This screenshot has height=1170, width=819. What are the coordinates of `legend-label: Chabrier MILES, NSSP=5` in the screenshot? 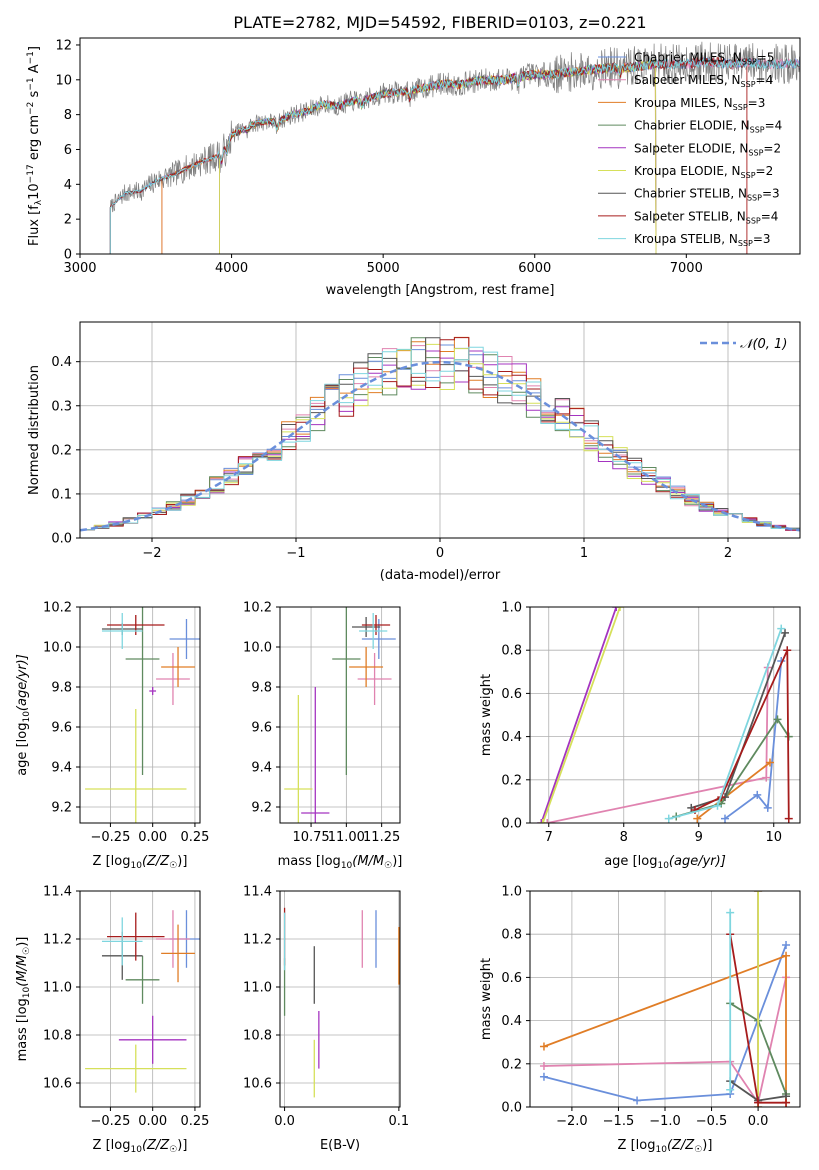 It's located at (704, 59).